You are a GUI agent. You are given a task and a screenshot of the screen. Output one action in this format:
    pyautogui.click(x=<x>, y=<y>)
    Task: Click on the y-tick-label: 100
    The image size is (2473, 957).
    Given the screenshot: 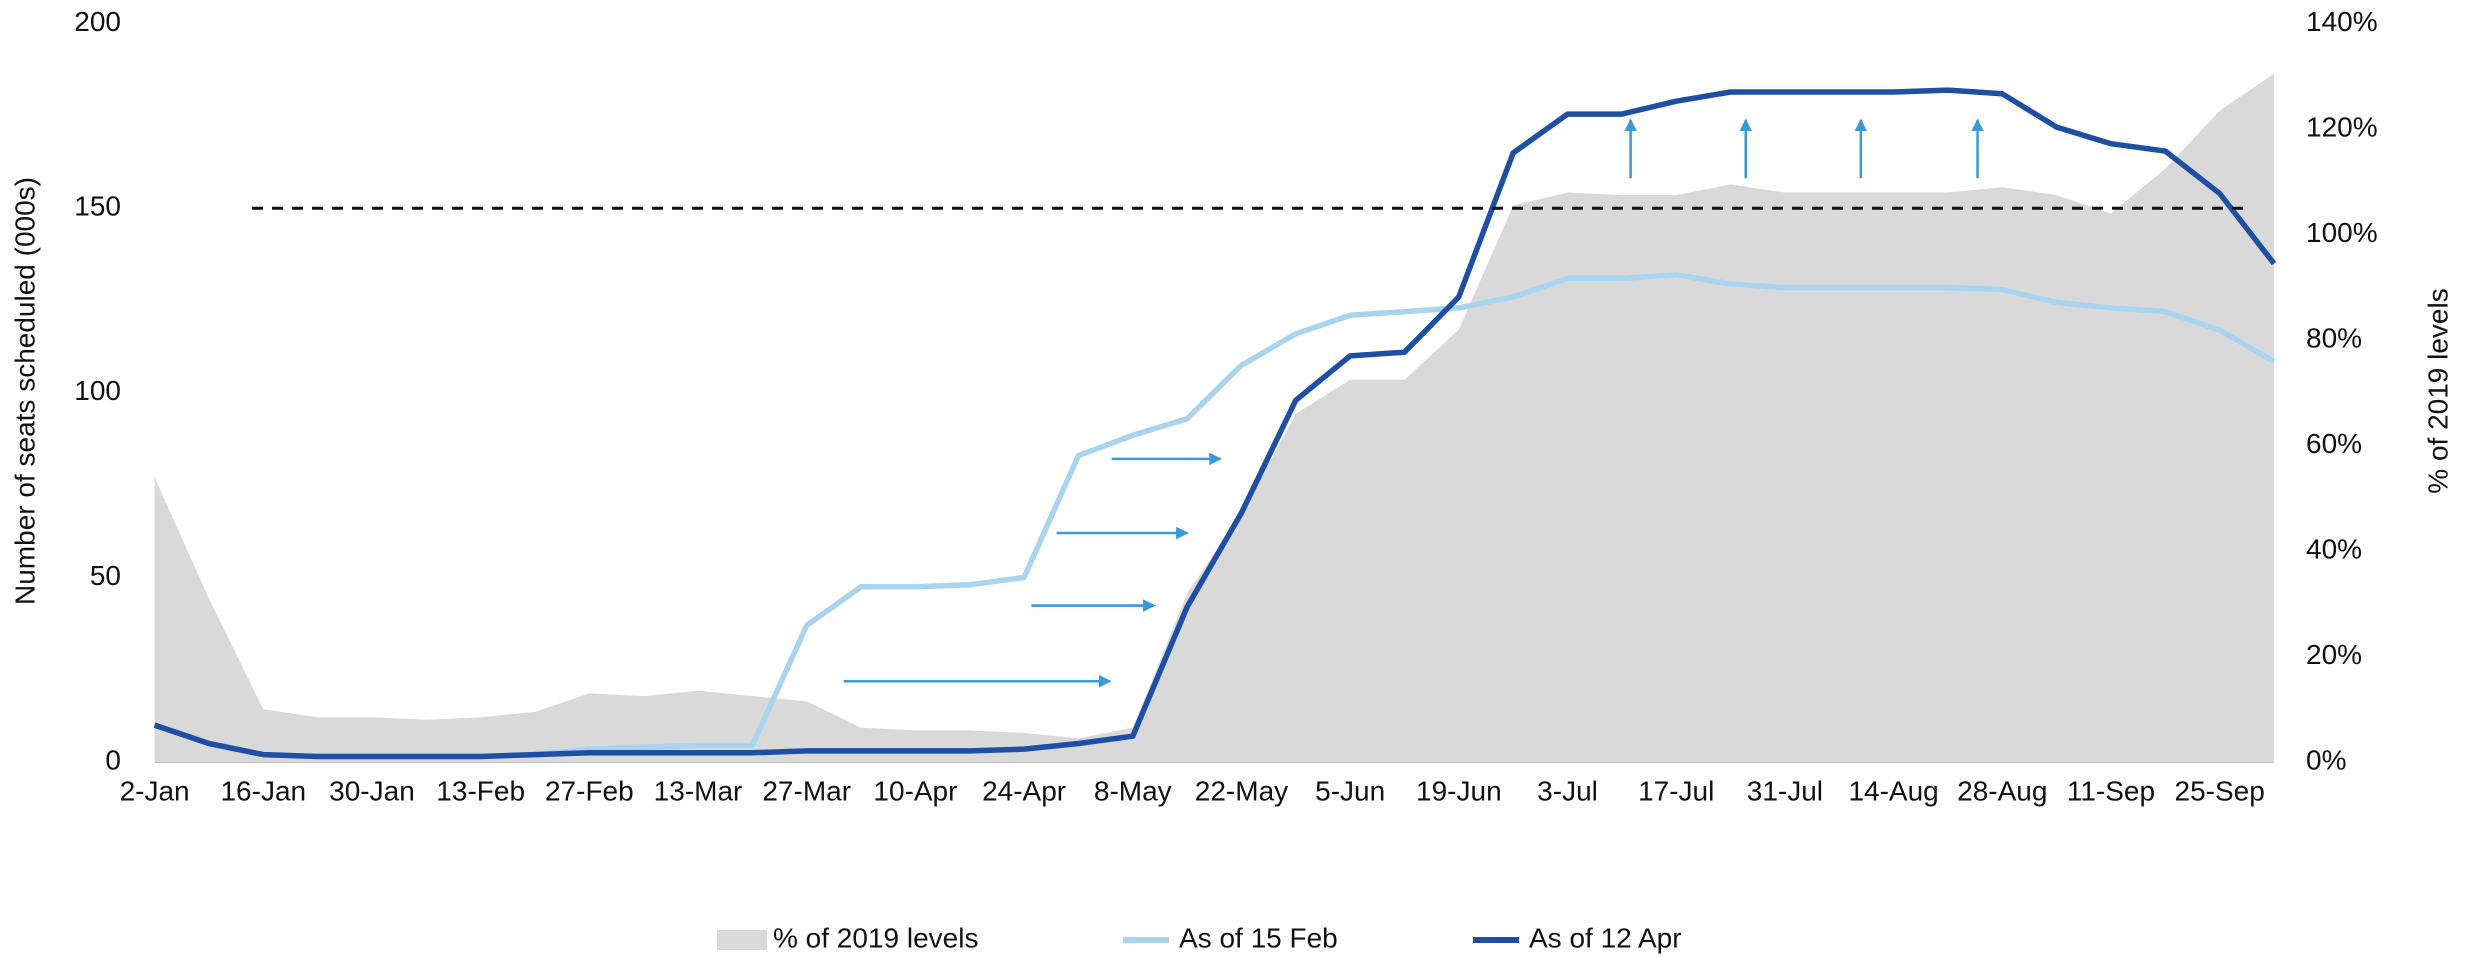 What is the action you would take?
    pyautogui.click(x=97, y=390)
    